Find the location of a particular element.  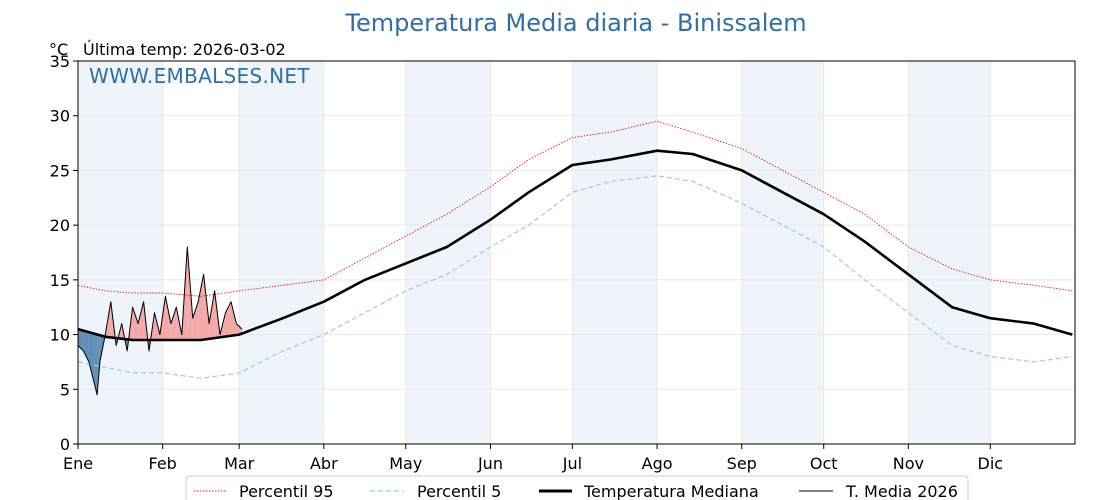

x-tick-label: Sep is located at coordinates (742, 463).